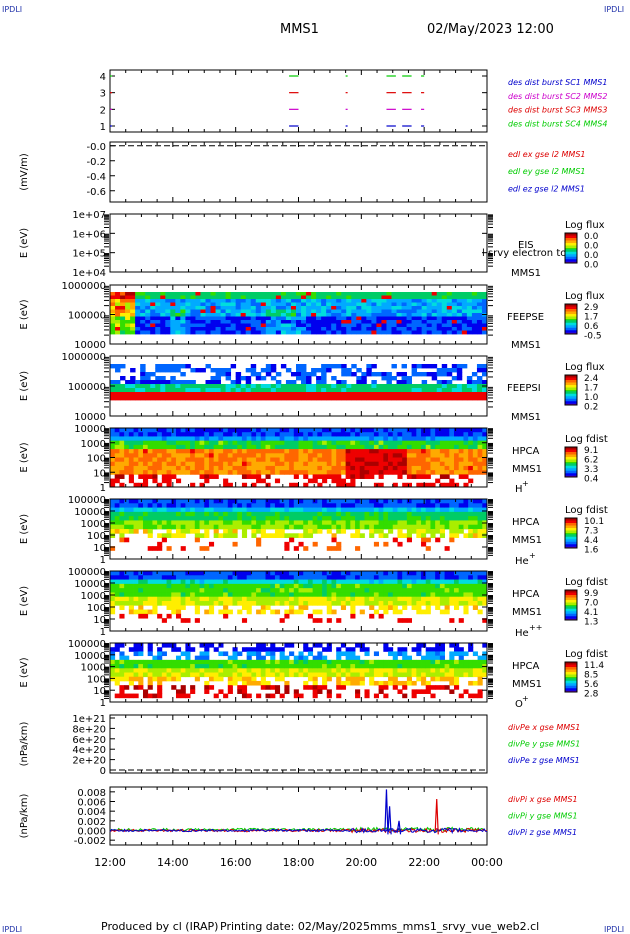  I want to click on corner-mark-top-left: IPDLI, so click(12, 9).